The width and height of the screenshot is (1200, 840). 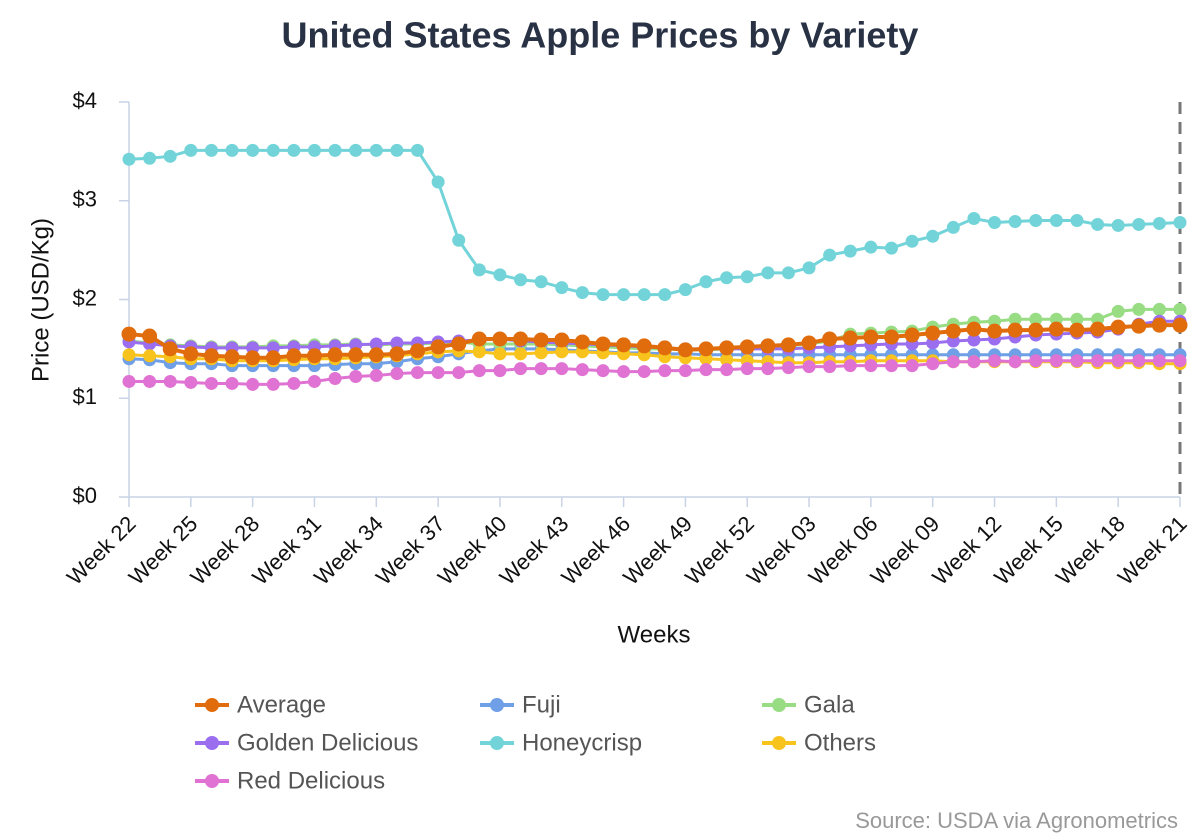 What do you see at coordinates (654, 634) in the screenshot?
I see `x-axis-title: Weeks` at bounding box center [654, 634].